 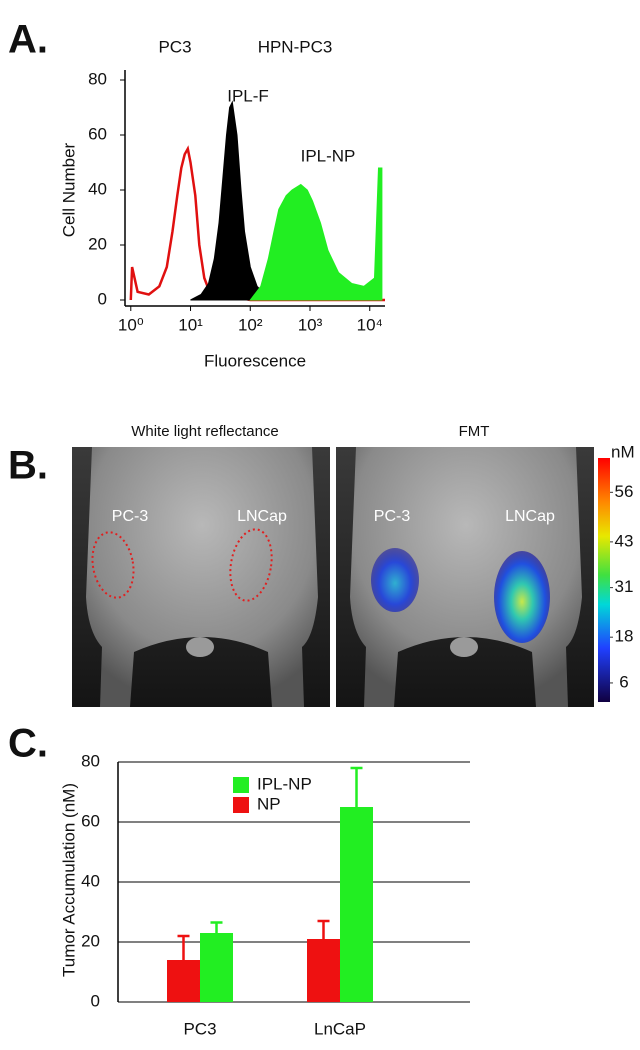 What do you see at coordinates (465, 577) in the screenshot?
I see `photo-right` at bounding box center [465, 577].